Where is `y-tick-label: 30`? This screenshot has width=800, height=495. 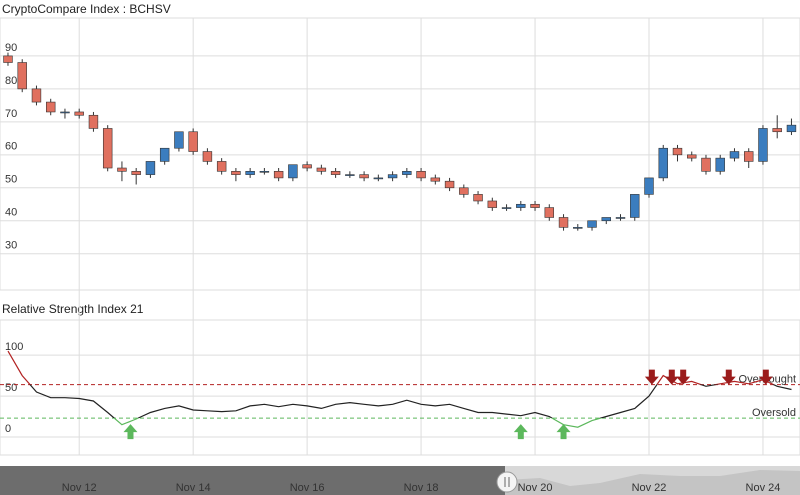
y-tick-label: 30 is located at coordinates (11, 246).